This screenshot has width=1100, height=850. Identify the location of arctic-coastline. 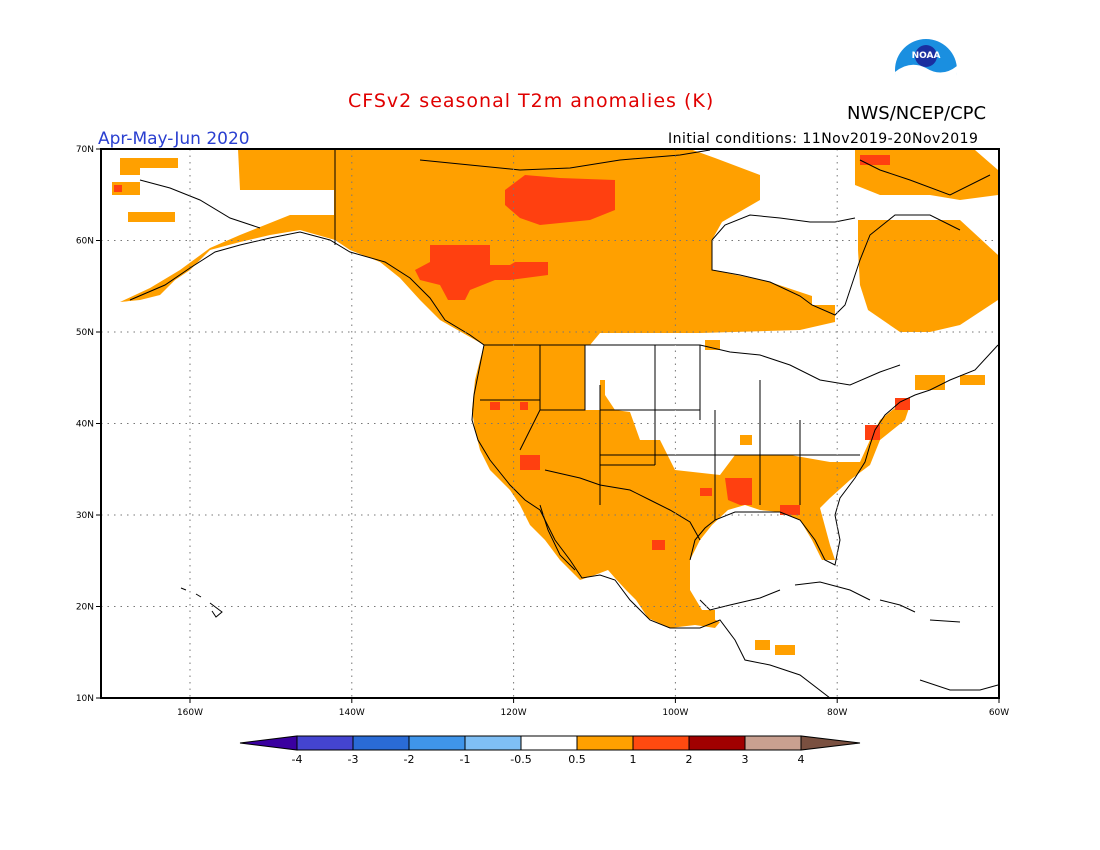
(565, 160).